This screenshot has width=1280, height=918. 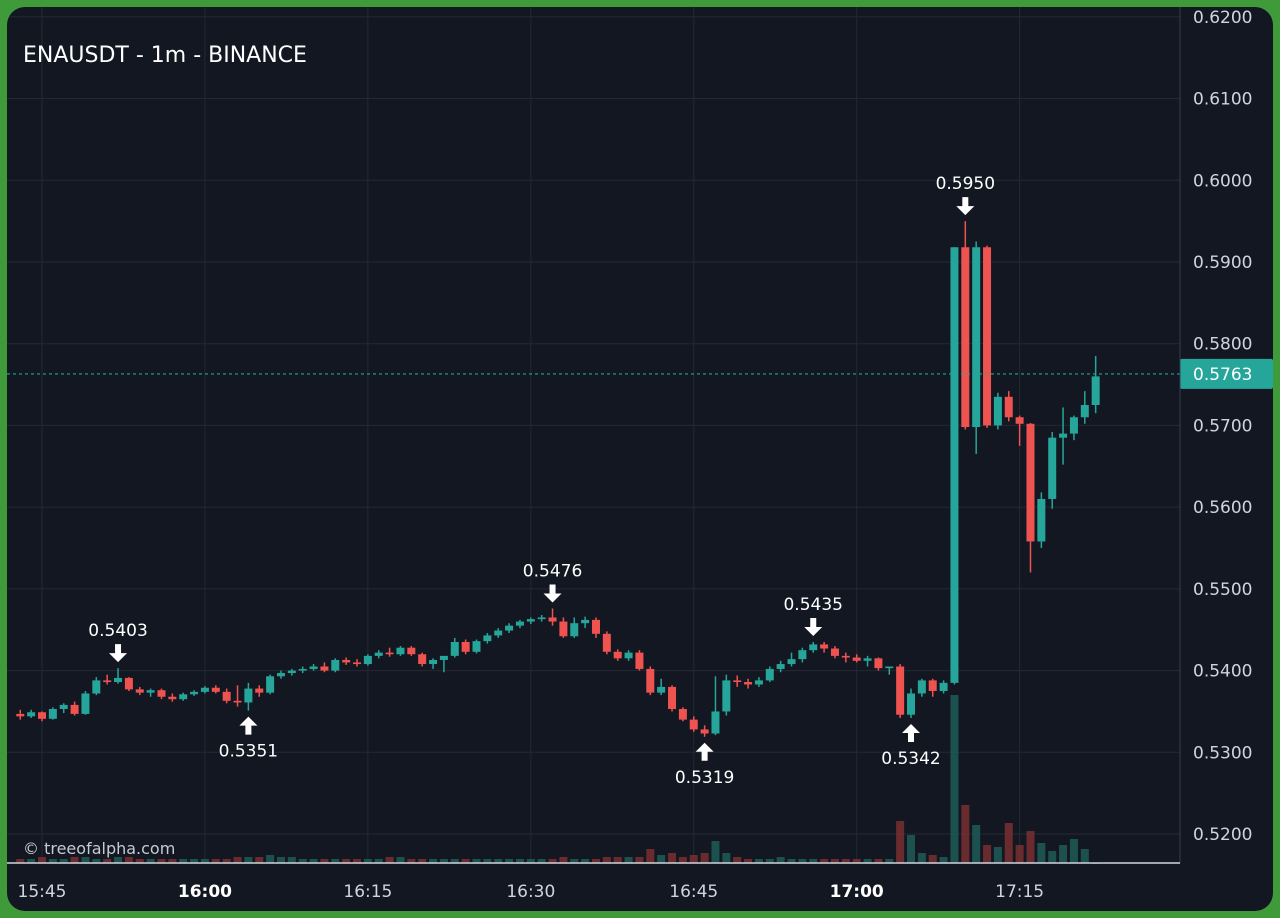 What do you see at coordinates (1222, 345) in the screenshot?
I see `y-tick-label: 0.5800` at bounding box center [1222, 345].